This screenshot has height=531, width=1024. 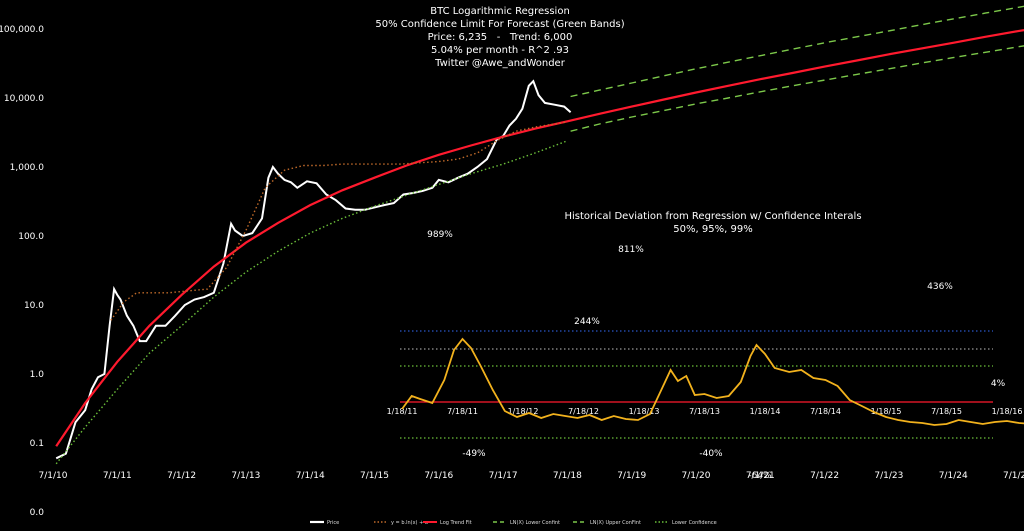 I want to click on x-tick-label: 7/1/13, so click(x=245, y=476).